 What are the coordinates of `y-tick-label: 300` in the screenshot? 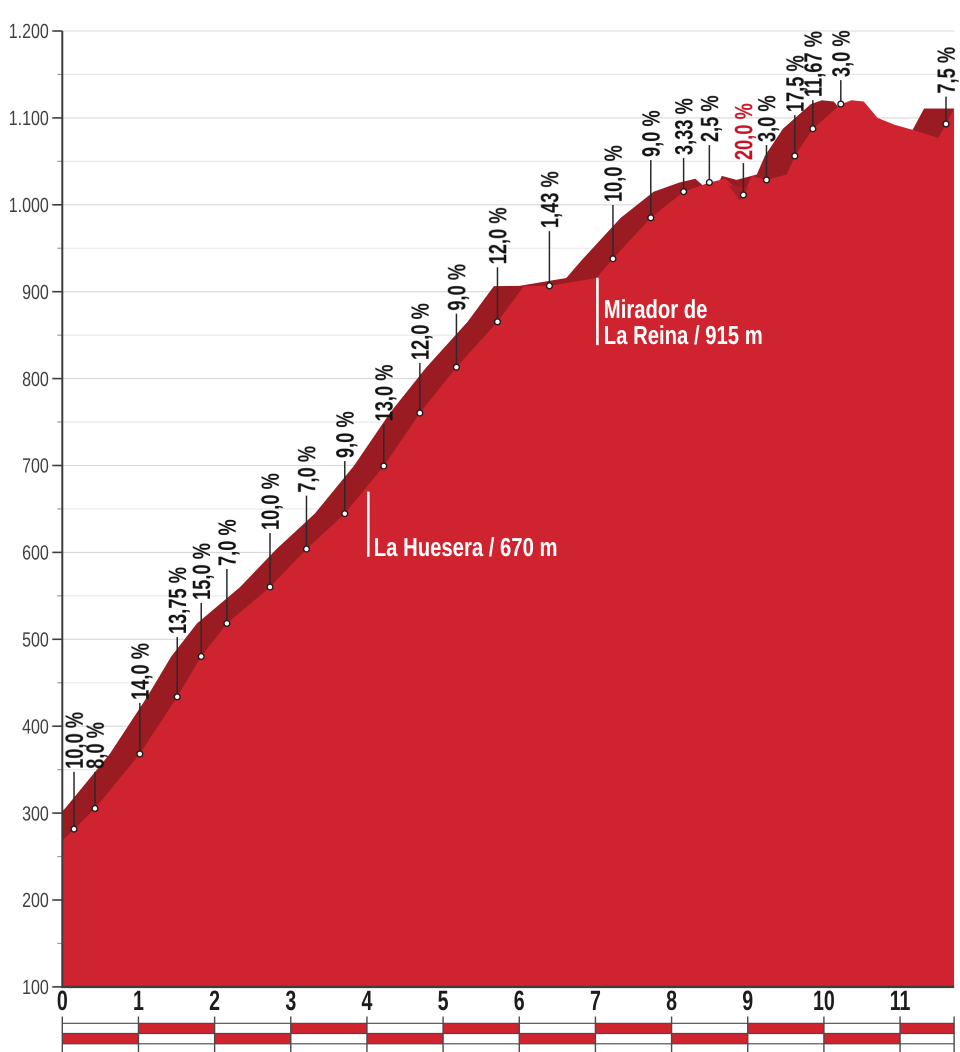 It's located at (35, 813).